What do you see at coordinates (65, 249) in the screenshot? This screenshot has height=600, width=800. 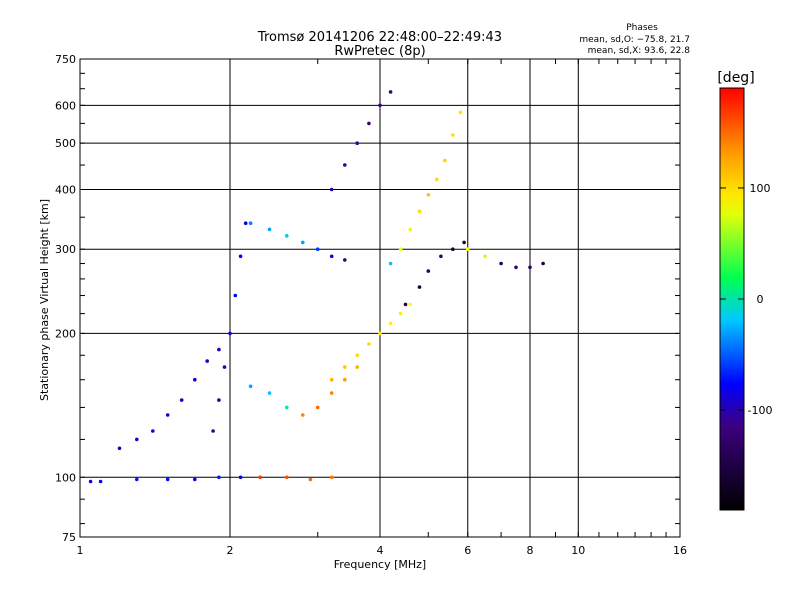 I see `y-tick-label: 300` at bounding box center [65, 249].